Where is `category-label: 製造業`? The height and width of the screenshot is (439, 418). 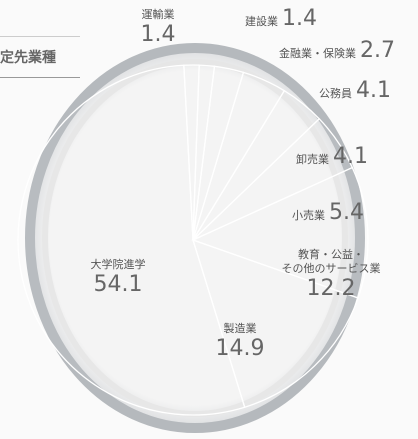
category-label: 製造業 is located at coordinates (240, 328).